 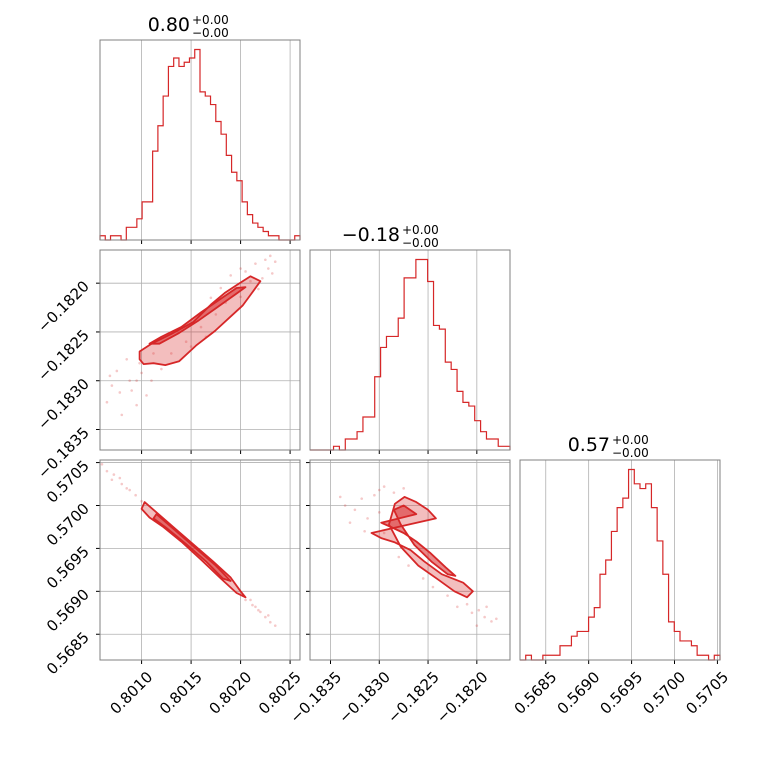 I want to click on param-title-value: −0.18, so click(x=371, y=235).